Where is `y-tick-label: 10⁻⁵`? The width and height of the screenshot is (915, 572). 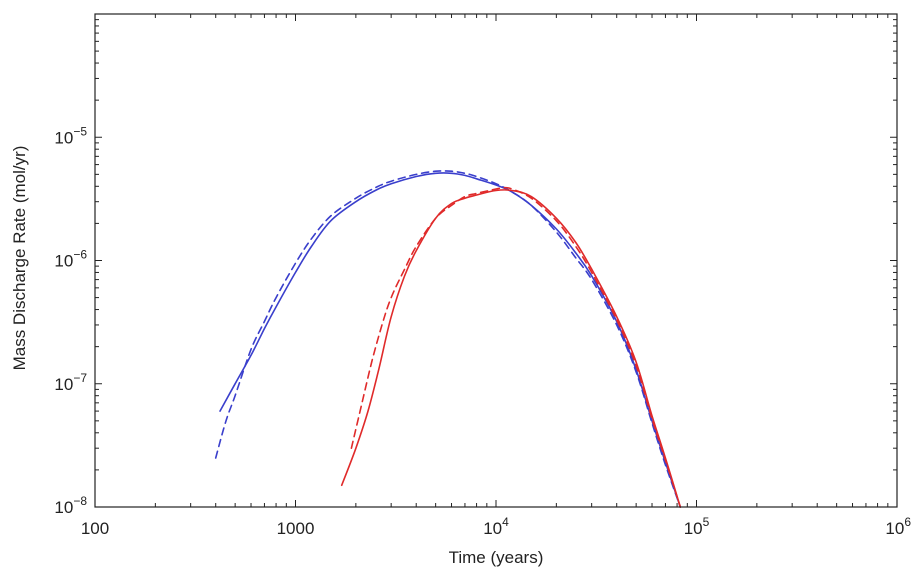 y-tick-label: 10⁻⁵ is located at coordinates (70, 135).